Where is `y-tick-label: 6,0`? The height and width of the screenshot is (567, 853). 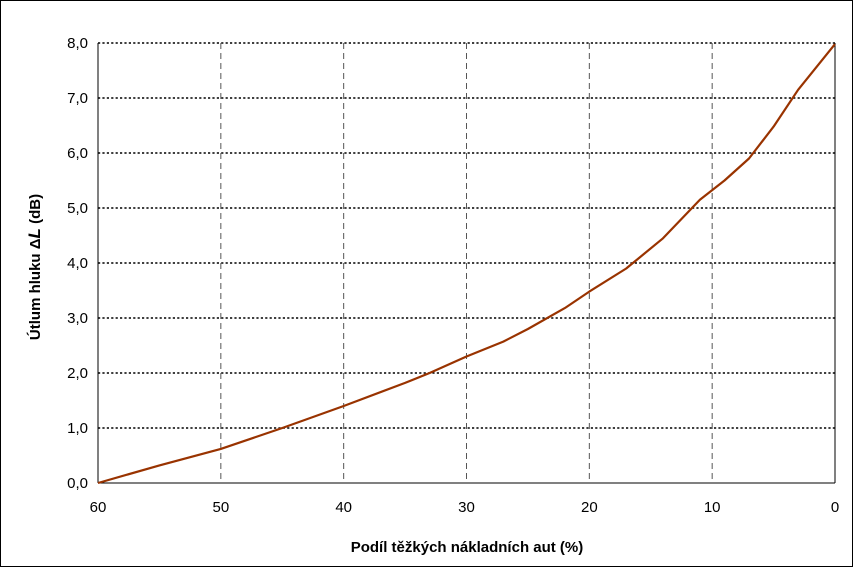
y-tick-label: 6,0 is located at coordinates (77, 153).